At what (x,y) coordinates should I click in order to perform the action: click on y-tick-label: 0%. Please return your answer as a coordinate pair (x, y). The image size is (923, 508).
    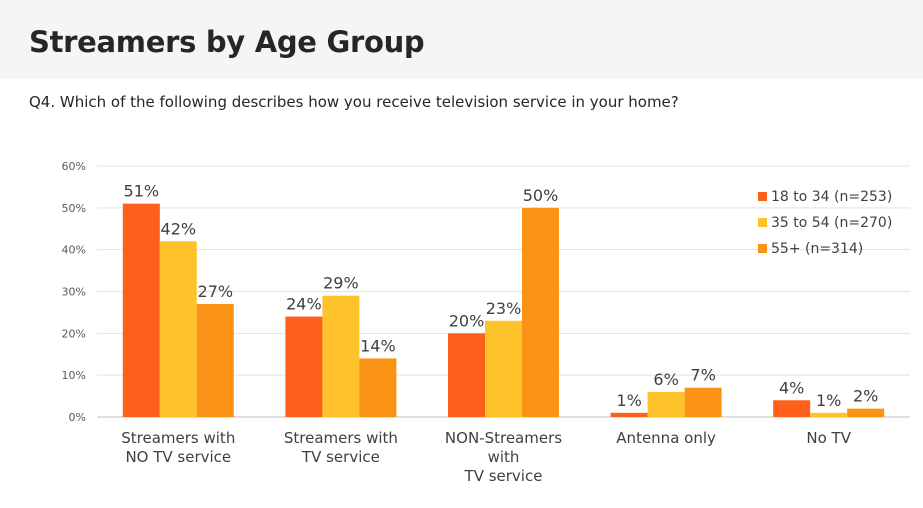
    Looking at the image, I should click on (77, 417).